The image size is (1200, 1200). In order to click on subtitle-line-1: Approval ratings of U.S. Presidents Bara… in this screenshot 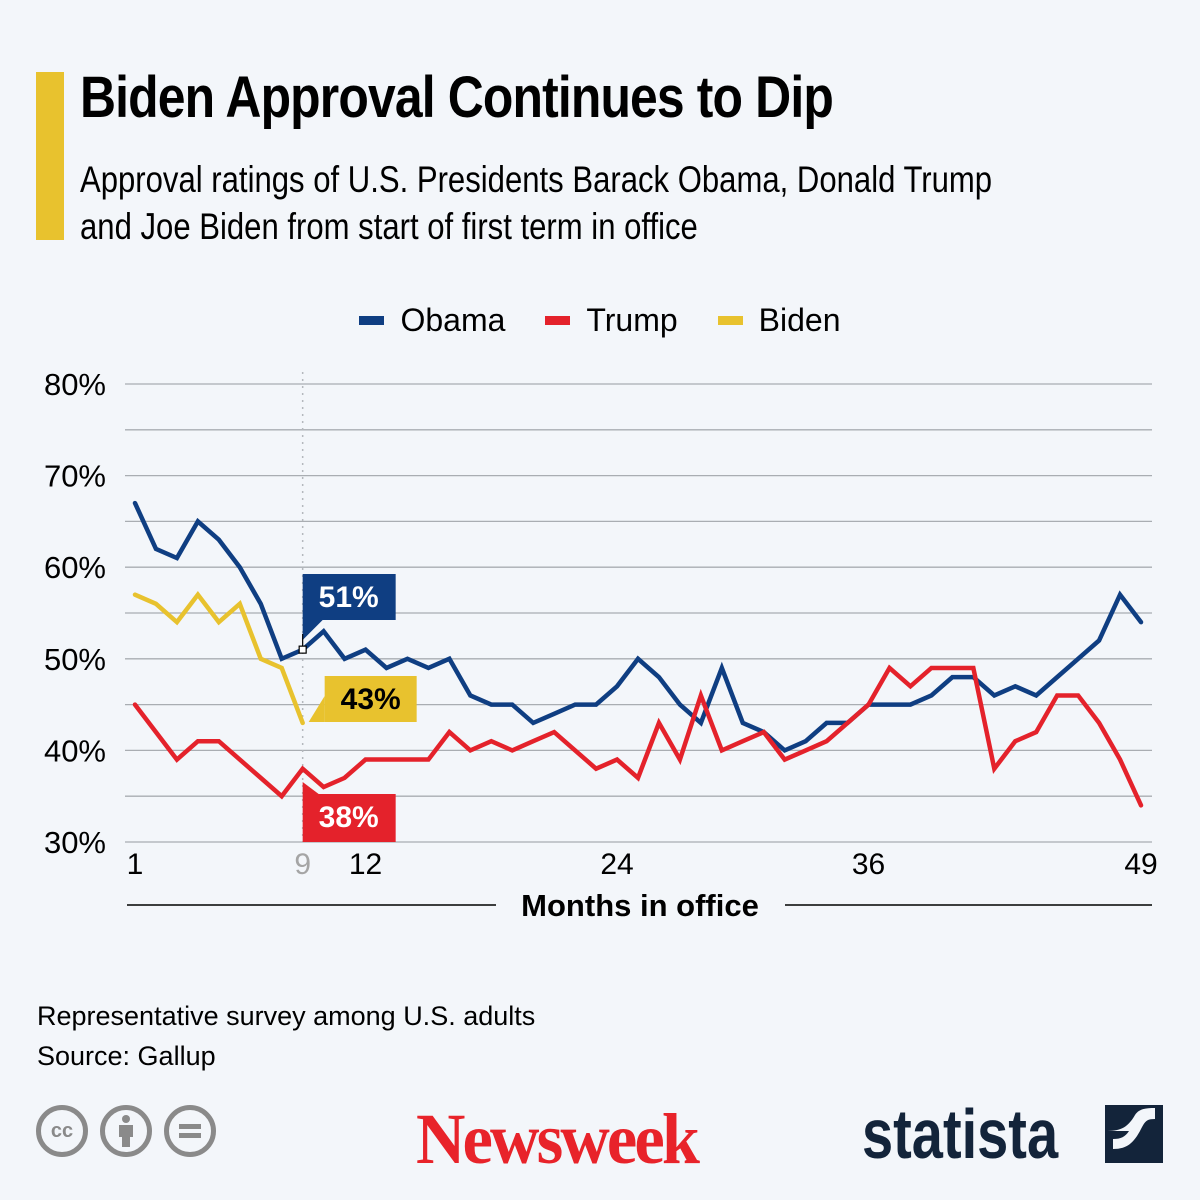, I will do `click(536, 179)`.